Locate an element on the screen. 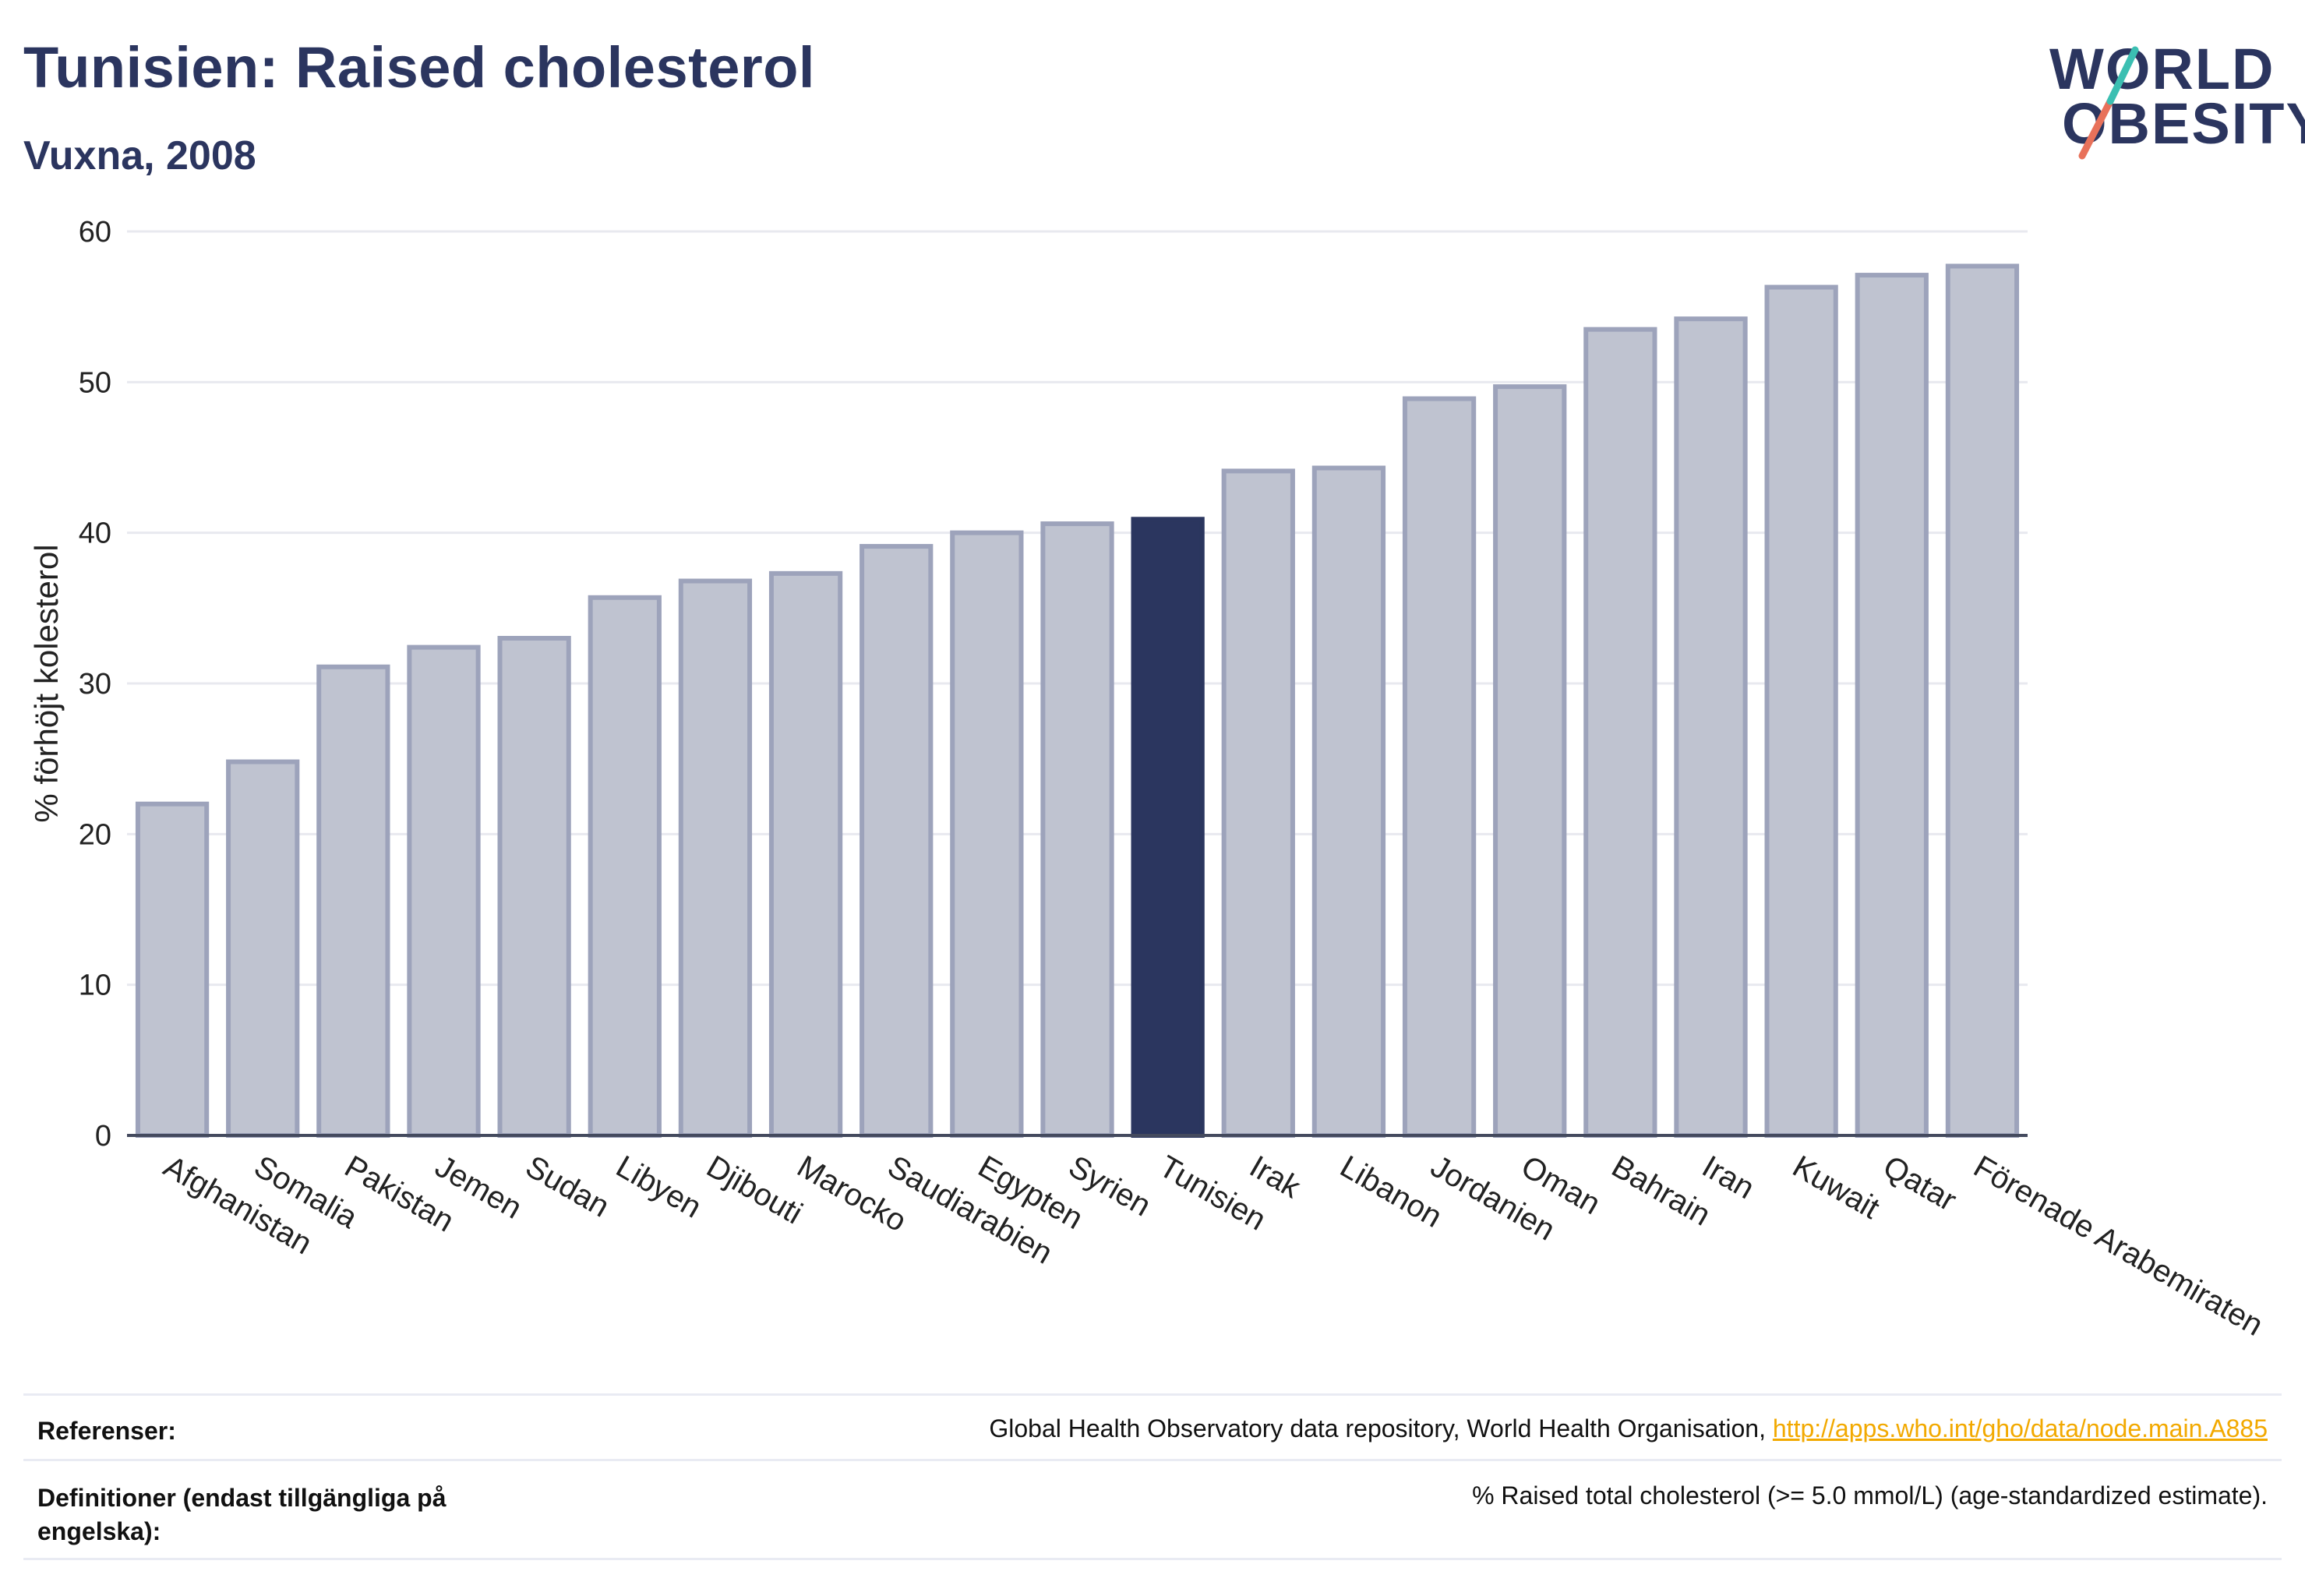 The height and width of the screenshot is (1596, 2305). page-title: Tunisien: Raised cholesterol is located at coordinates (419, 67).